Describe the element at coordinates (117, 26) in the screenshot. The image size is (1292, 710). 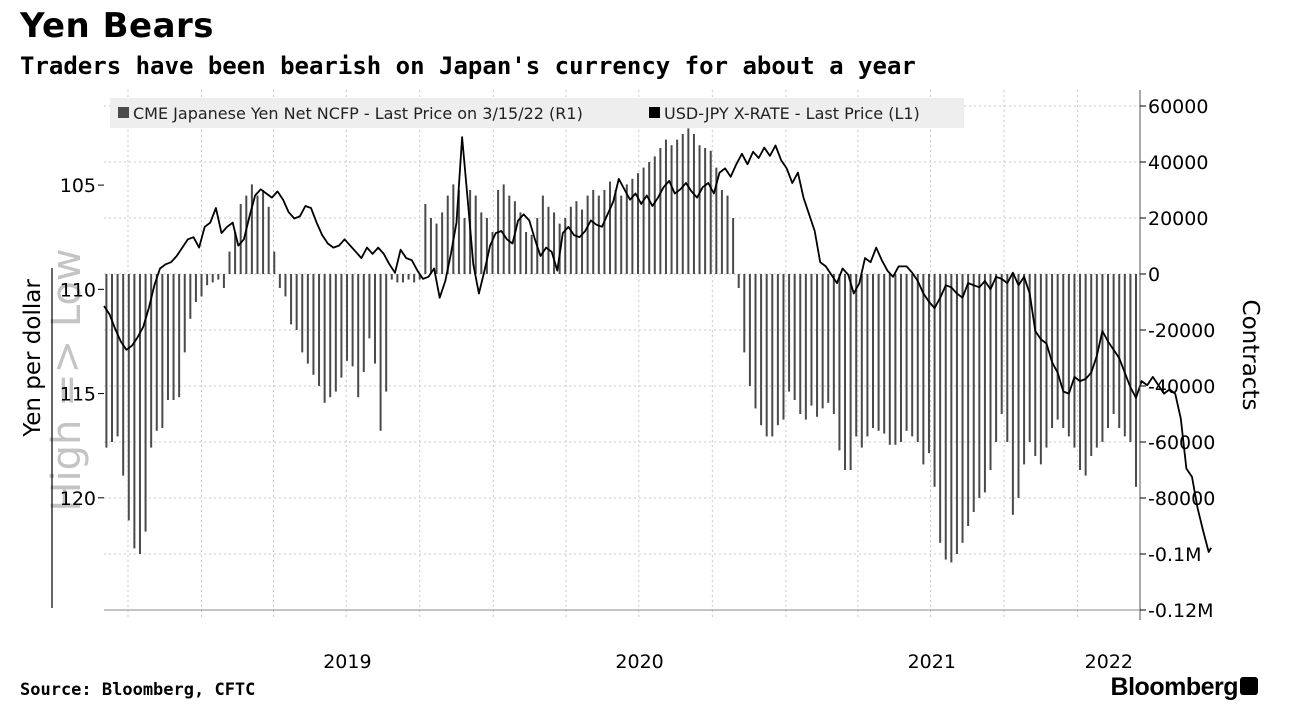
I see `chart-title: Yen Bears` at that location.